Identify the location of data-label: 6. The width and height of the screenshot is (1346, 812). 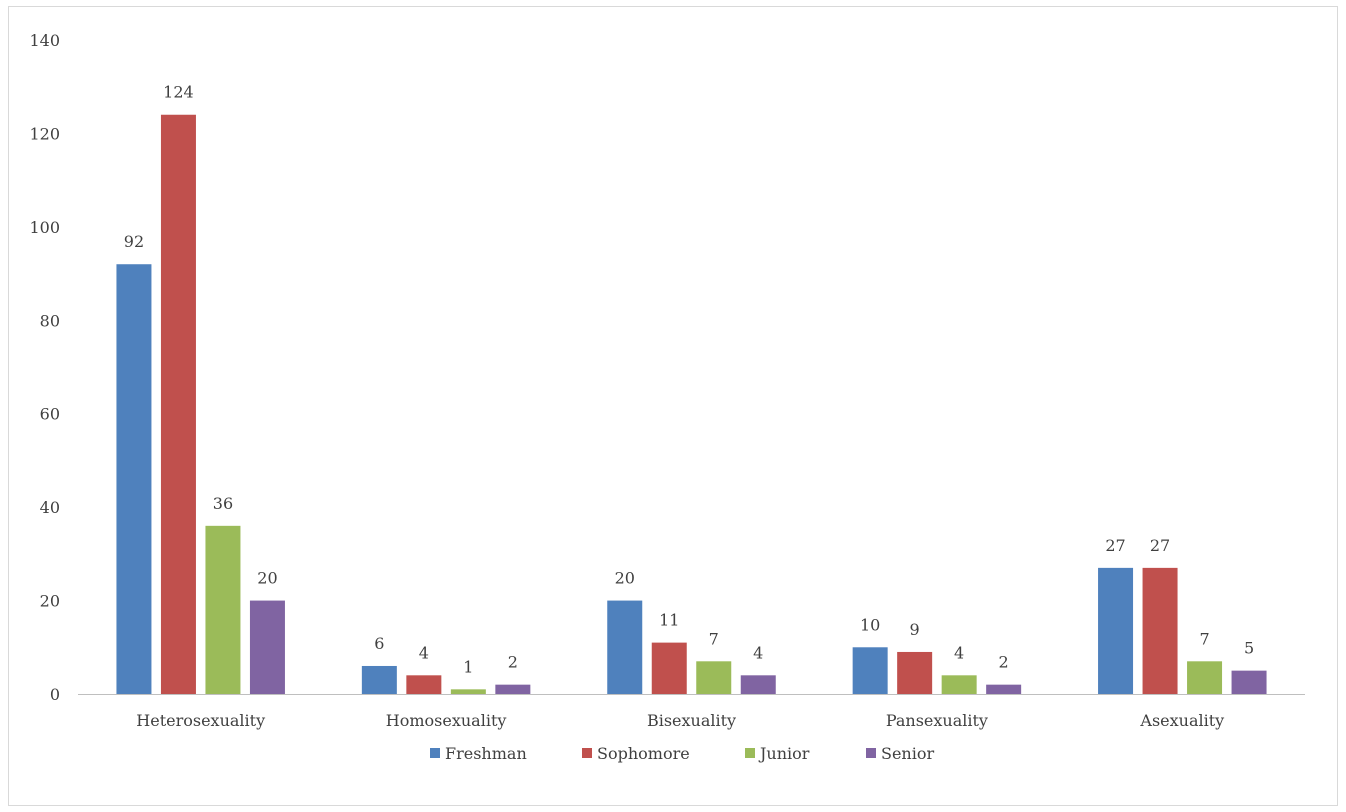
(379, 643).